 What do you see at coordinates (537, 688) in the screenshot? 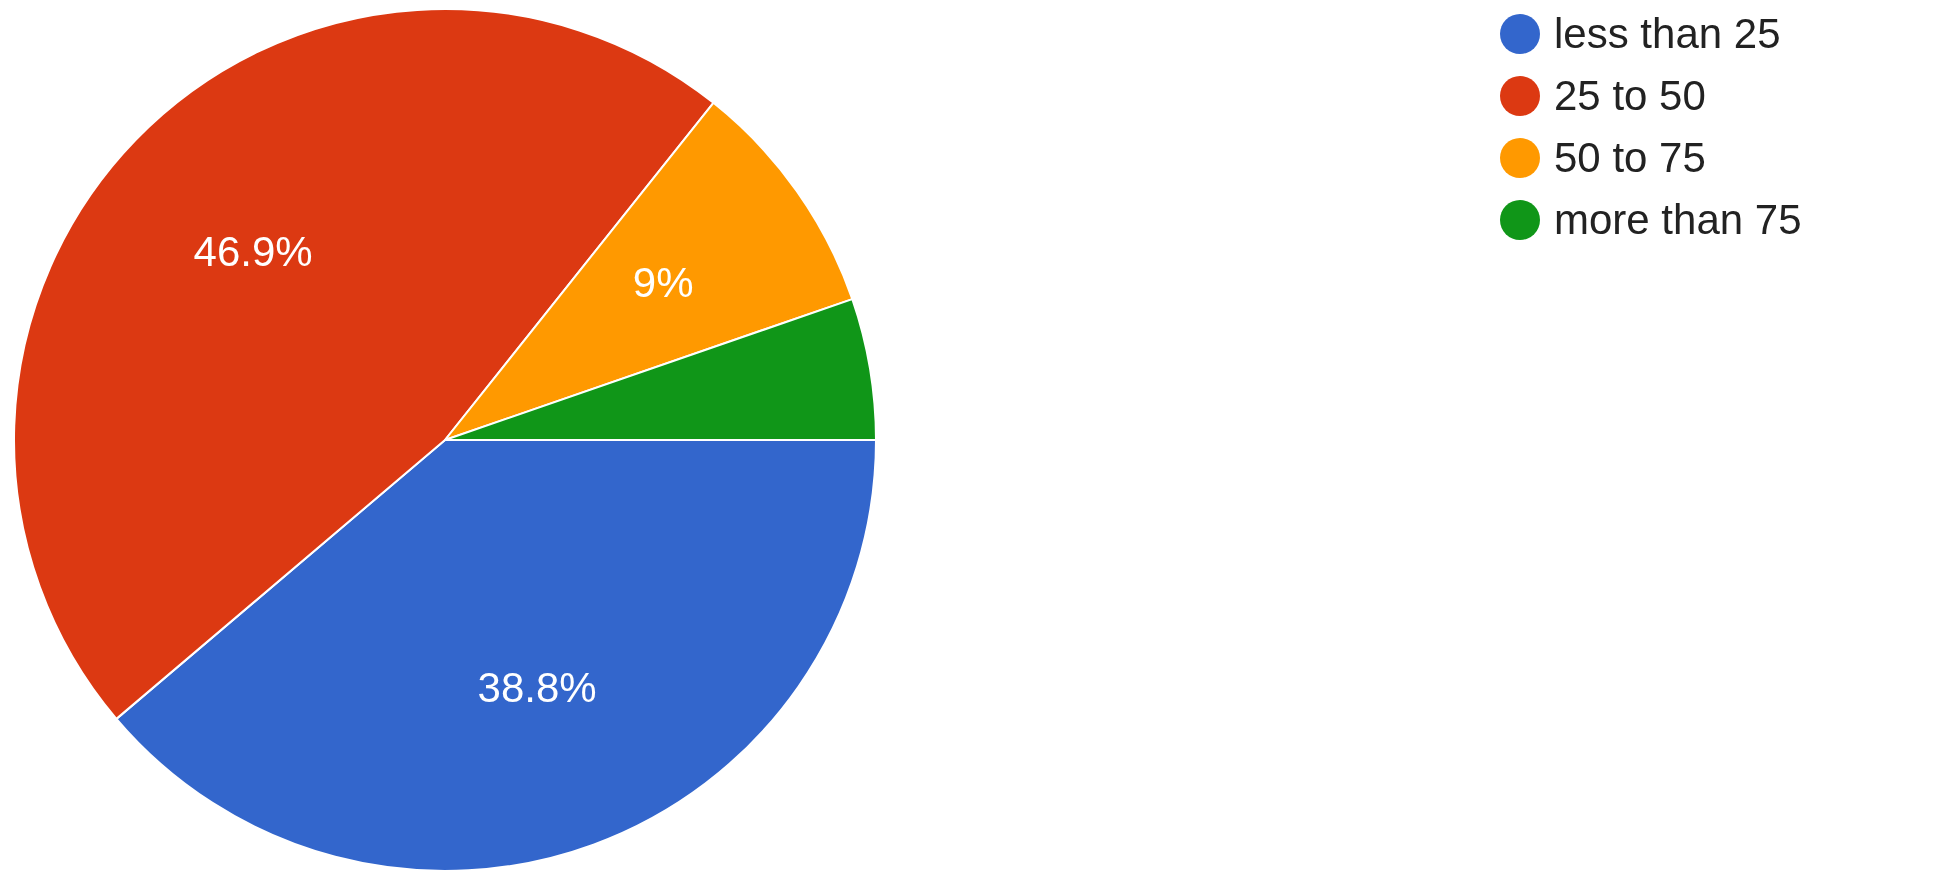
I see `data-label: 38.8%` at bounding box center [537, 688].